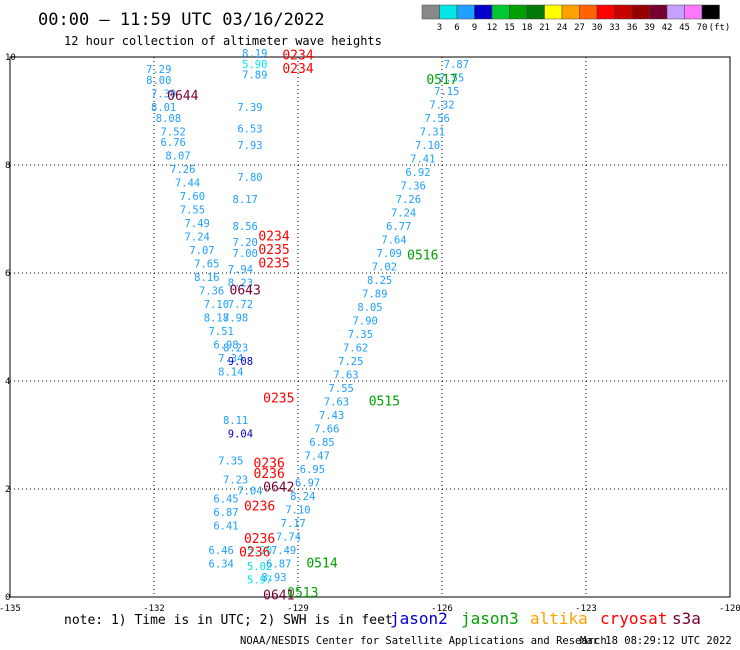  Describe the element at coordinates (221, 551) in the screenshot. I see `swh-value-label: 6.46` at that location.